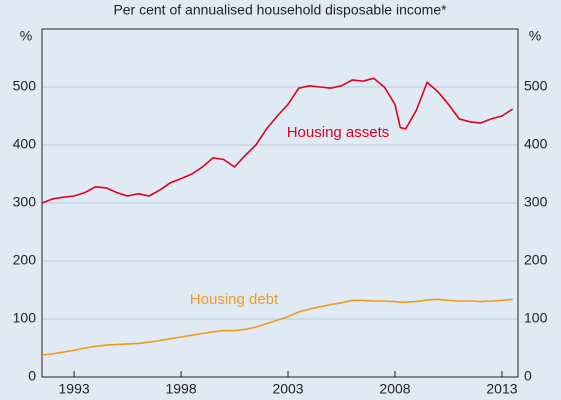 This screenshot has width=561, height=400. I want to click on y-tick-label-right: 400, so click(536, 144).